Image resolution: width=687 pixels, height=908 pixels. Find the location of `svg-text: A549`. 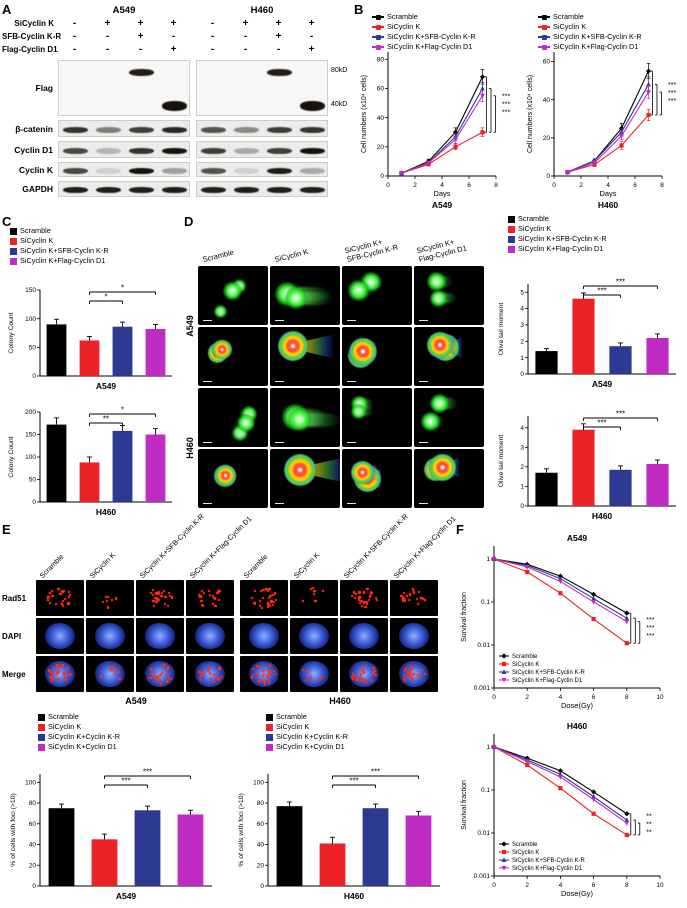

svg-text: A549 is located at coordinates (577, 538).